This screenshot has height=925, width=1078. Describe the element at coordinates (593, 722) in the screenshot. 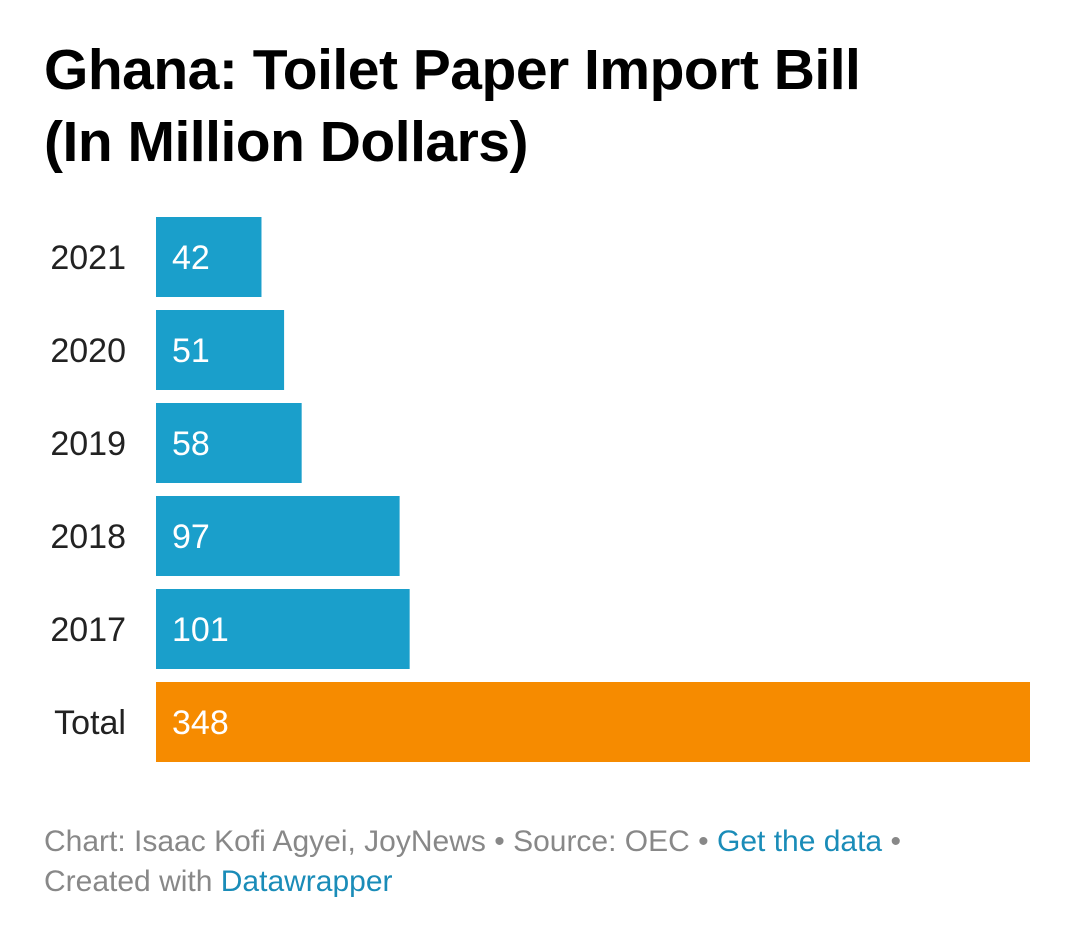

I see `bar-total` at that location.